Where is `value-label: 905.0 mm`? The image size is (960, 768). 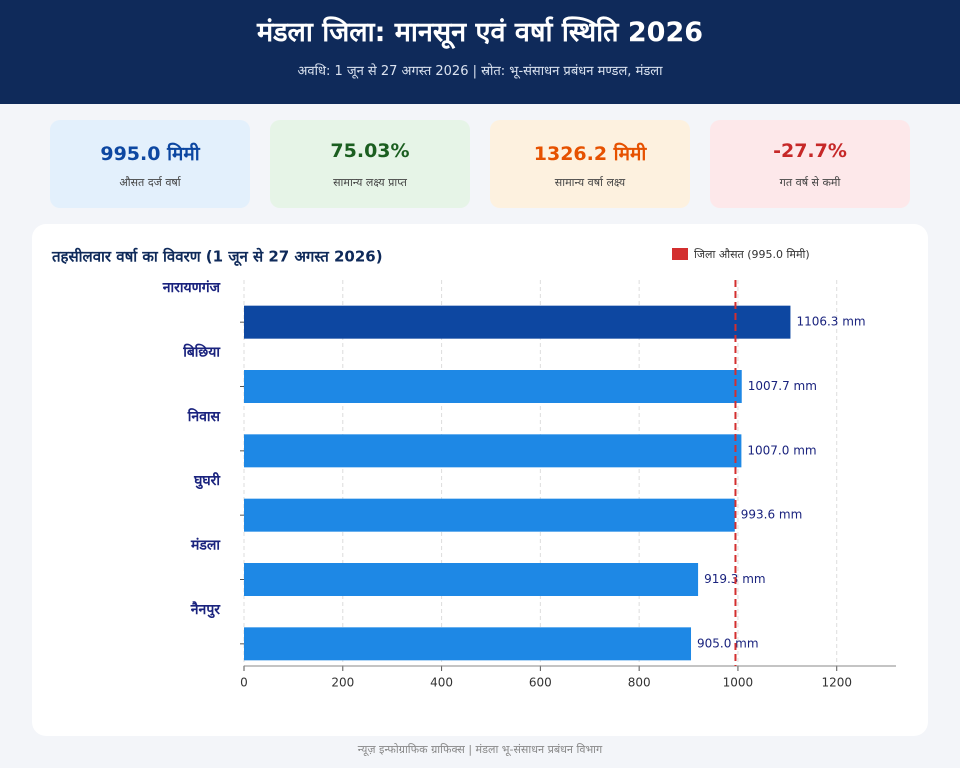 value-label: 905.0 mm is located at coordinates (728, 643).